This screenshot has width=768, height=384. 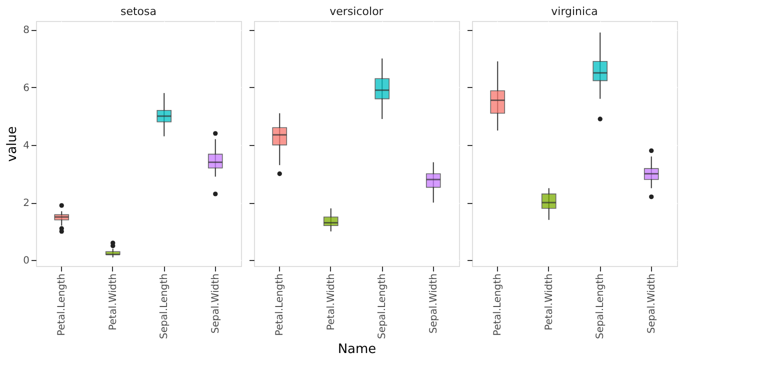 I want to click on y-axis-title: value, so click(x=12, y=144).